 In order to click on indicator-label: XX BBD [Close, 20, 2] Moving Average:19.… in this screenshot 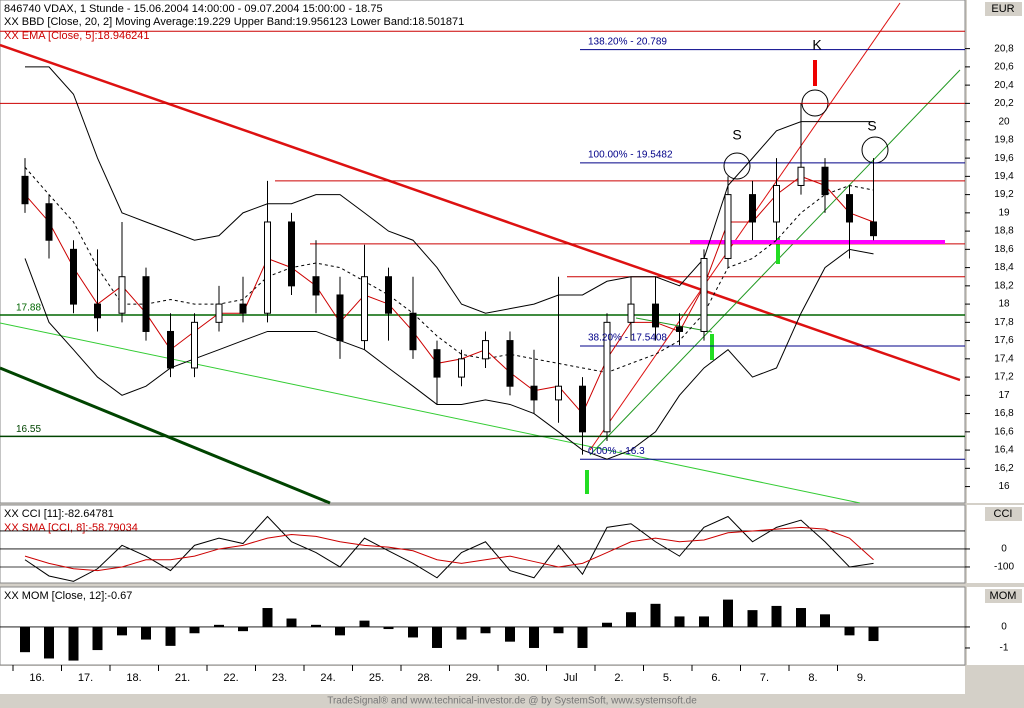, I will do `click(234, 22)`.